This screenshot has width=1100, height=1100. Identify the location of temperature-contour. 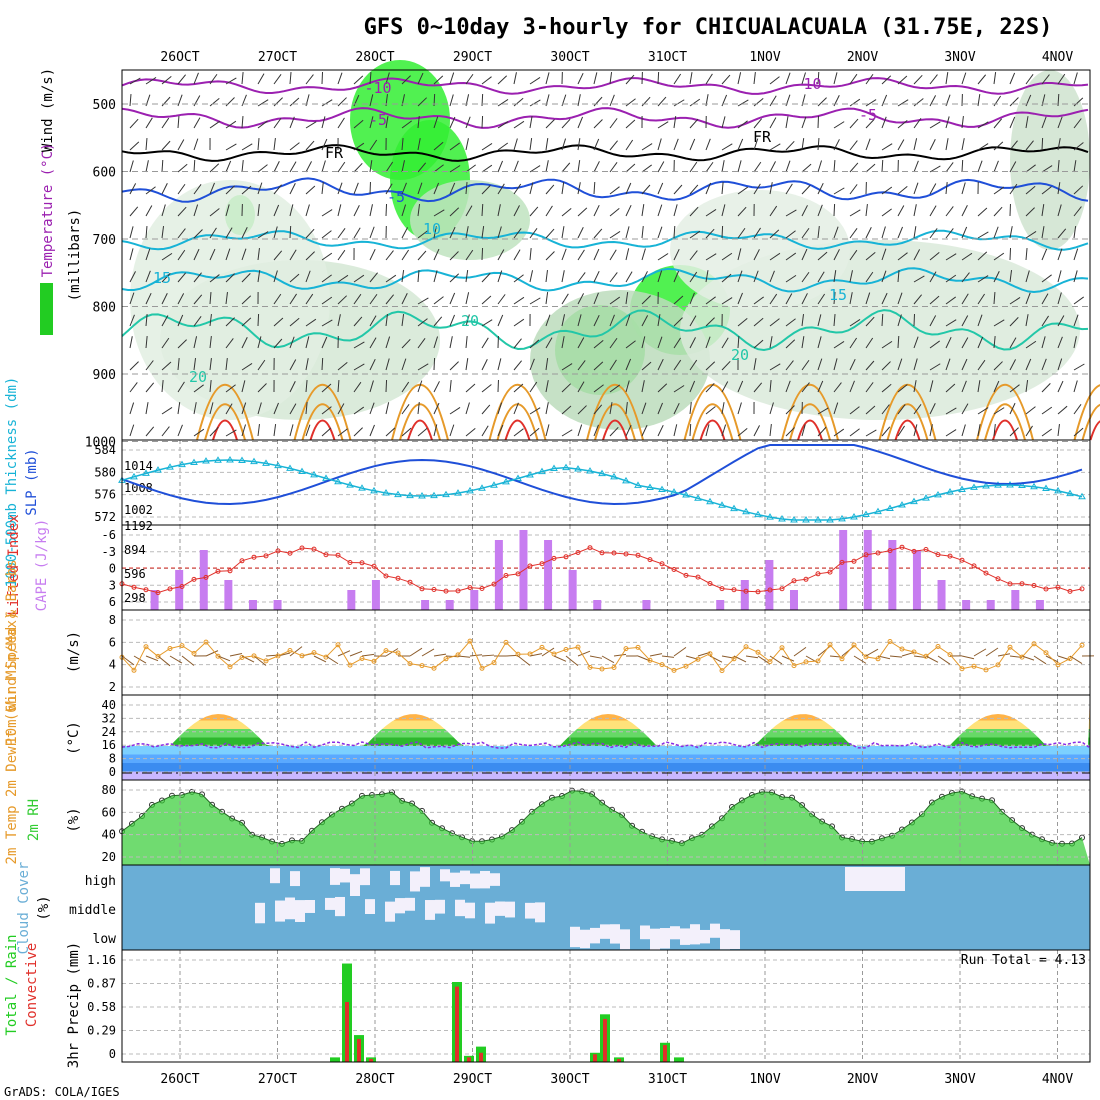
(605, 153).